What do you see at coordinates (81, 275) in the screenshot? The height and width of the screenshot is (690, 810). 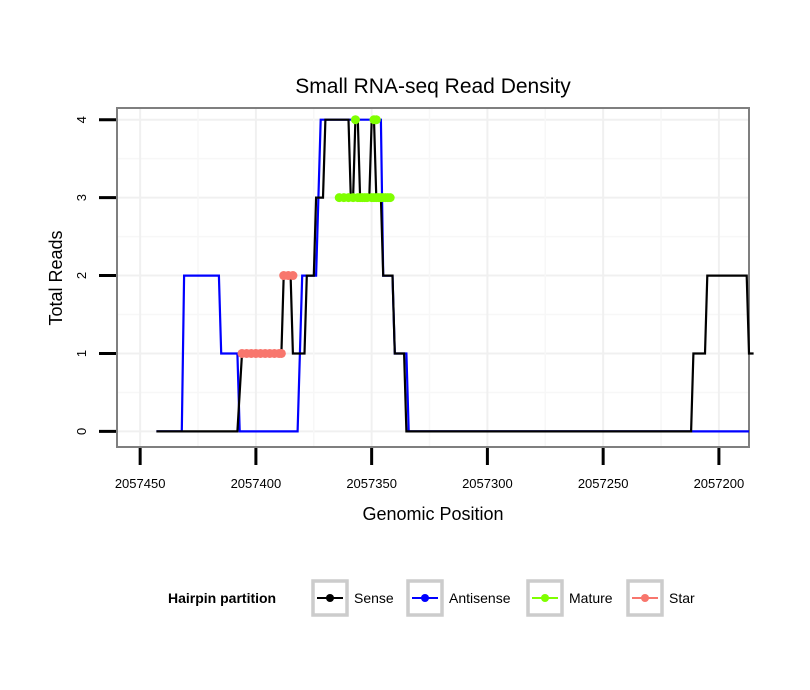 I see `y-tick-label: 2` at bounding box center [81, 275].